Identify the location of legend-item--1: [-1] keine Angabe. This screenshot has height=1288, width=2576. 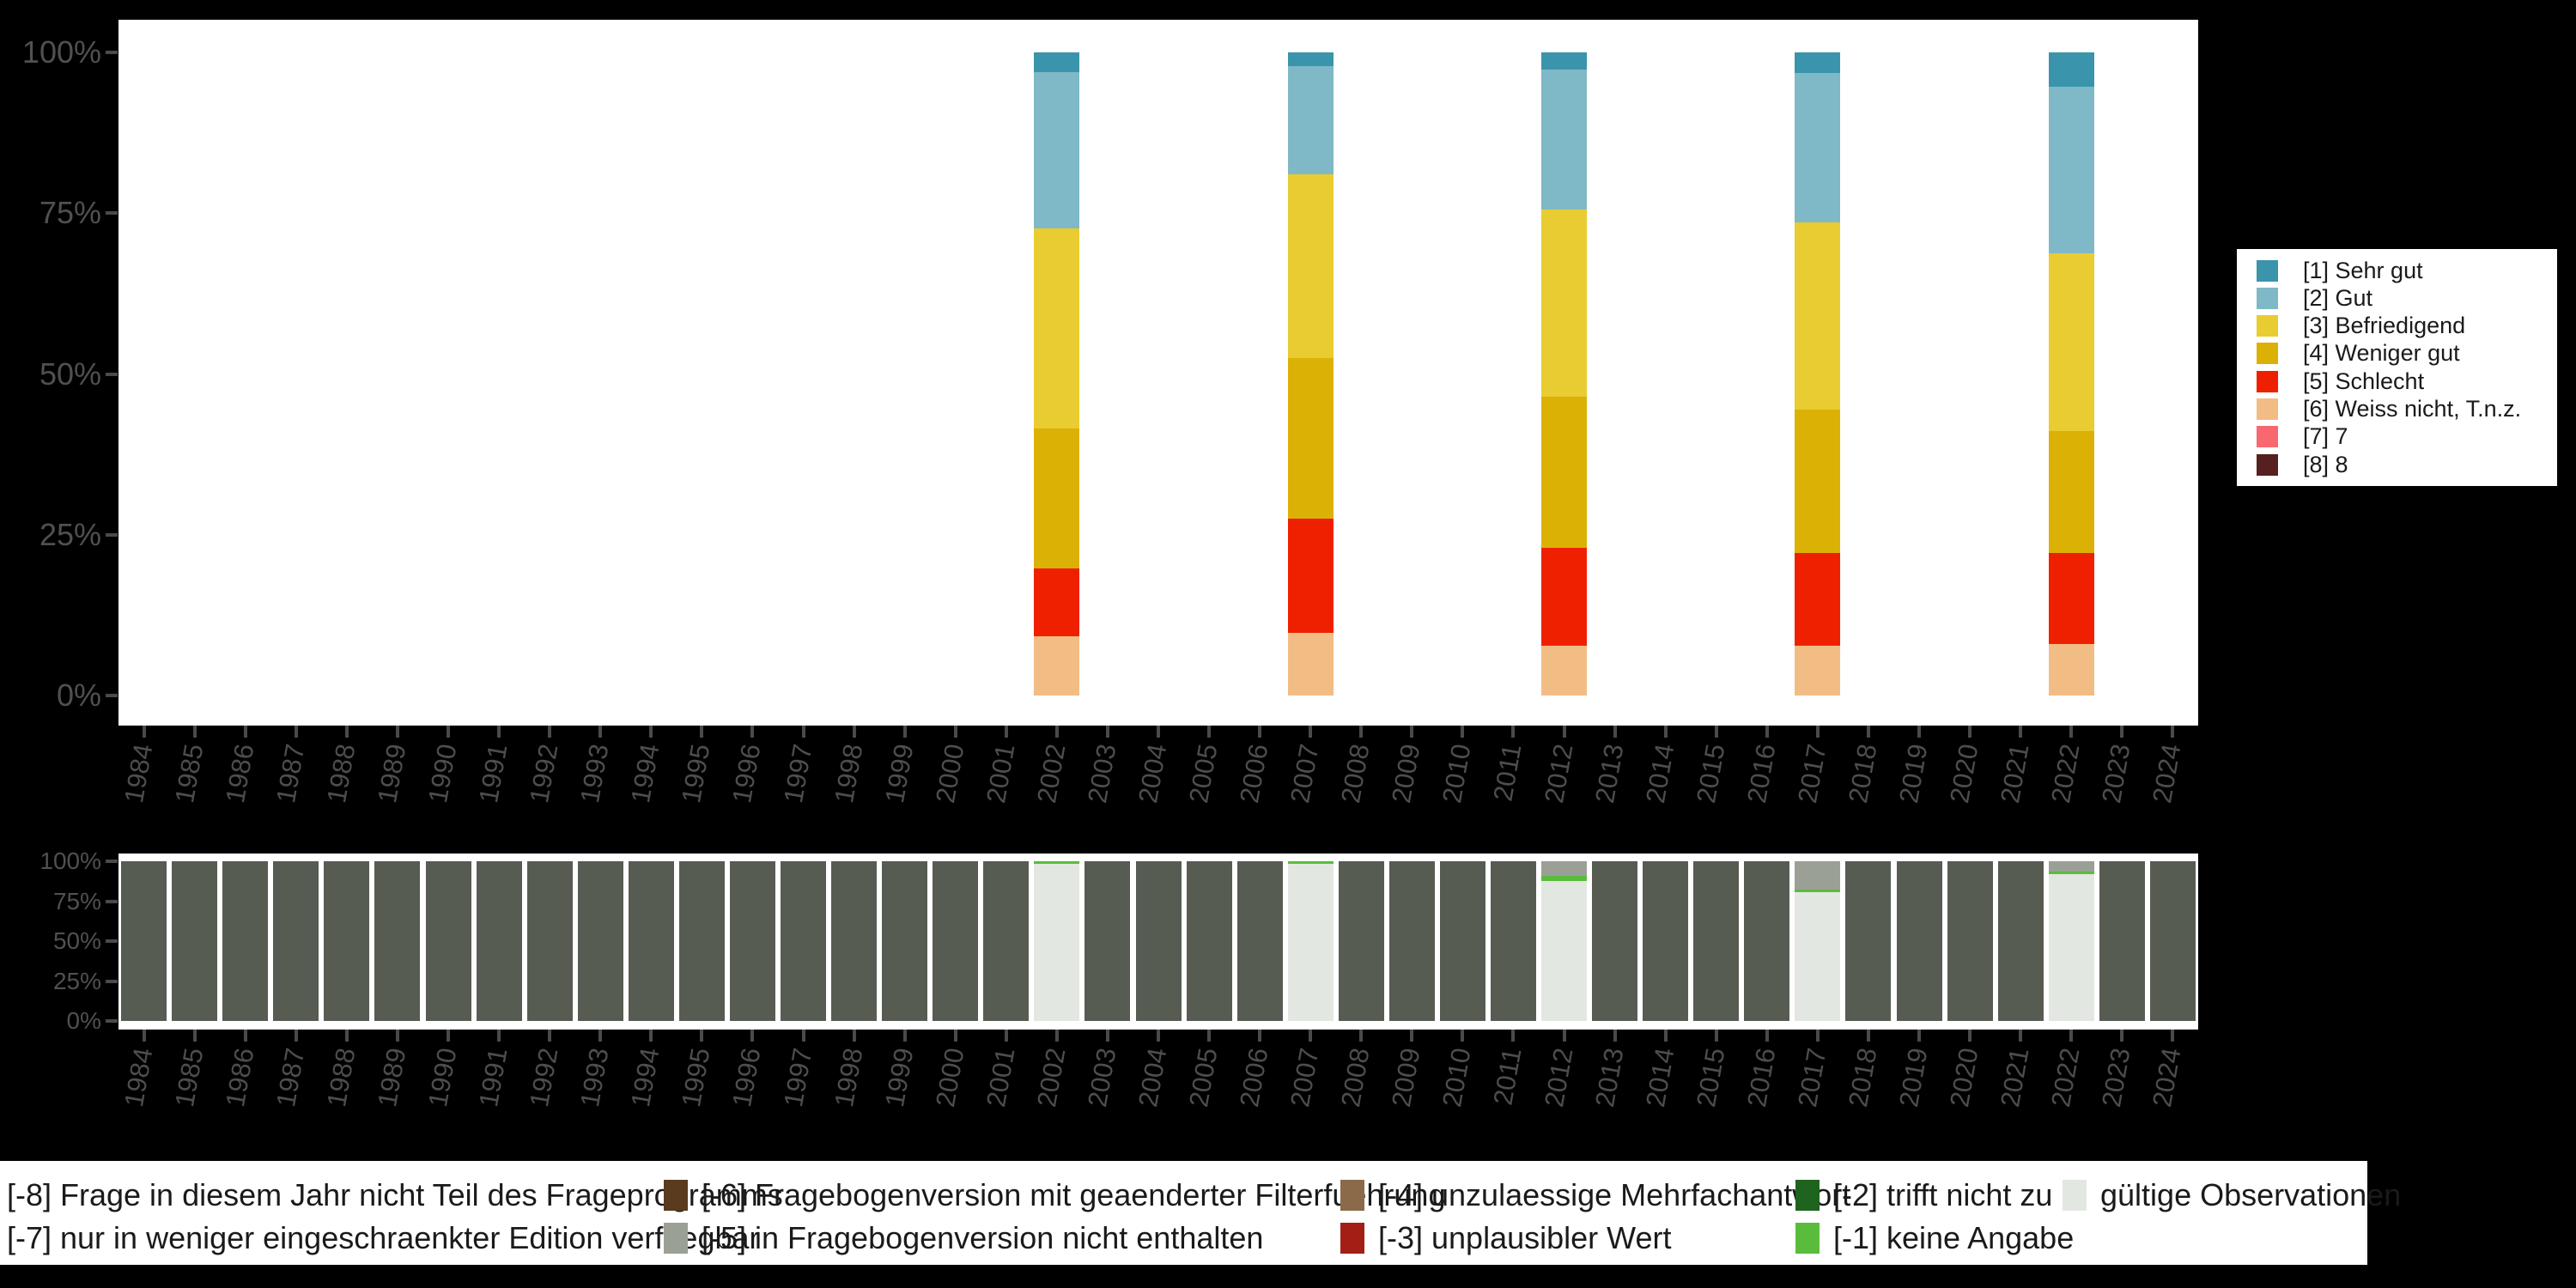
(1934, 1238).